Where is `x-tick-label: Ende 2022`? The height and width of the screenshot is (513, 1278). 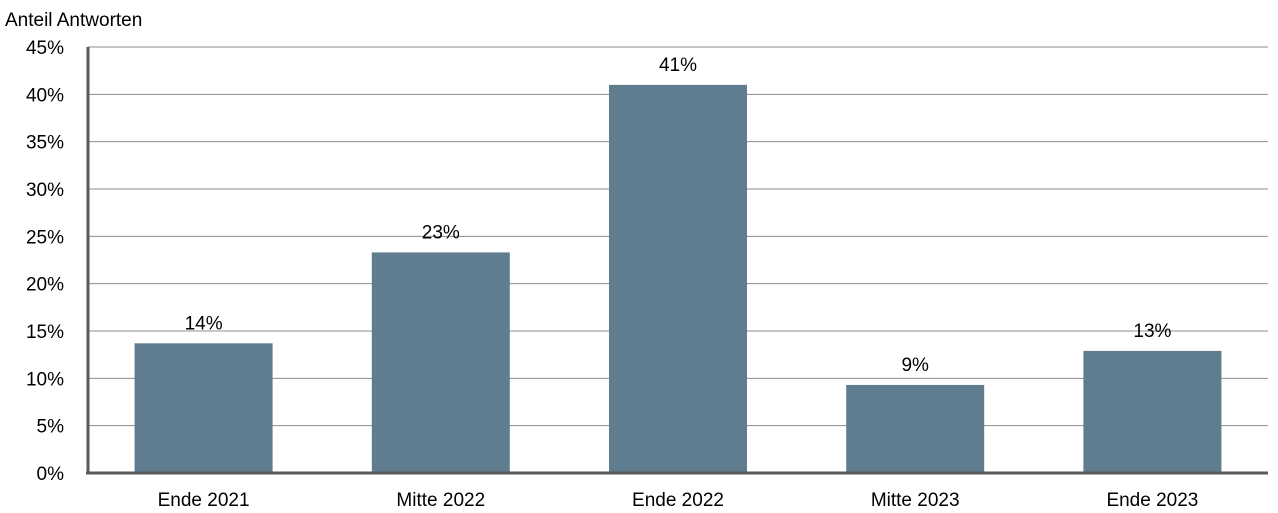 x-tick-label: Ende 2022 is located at coordinates (678, 500).